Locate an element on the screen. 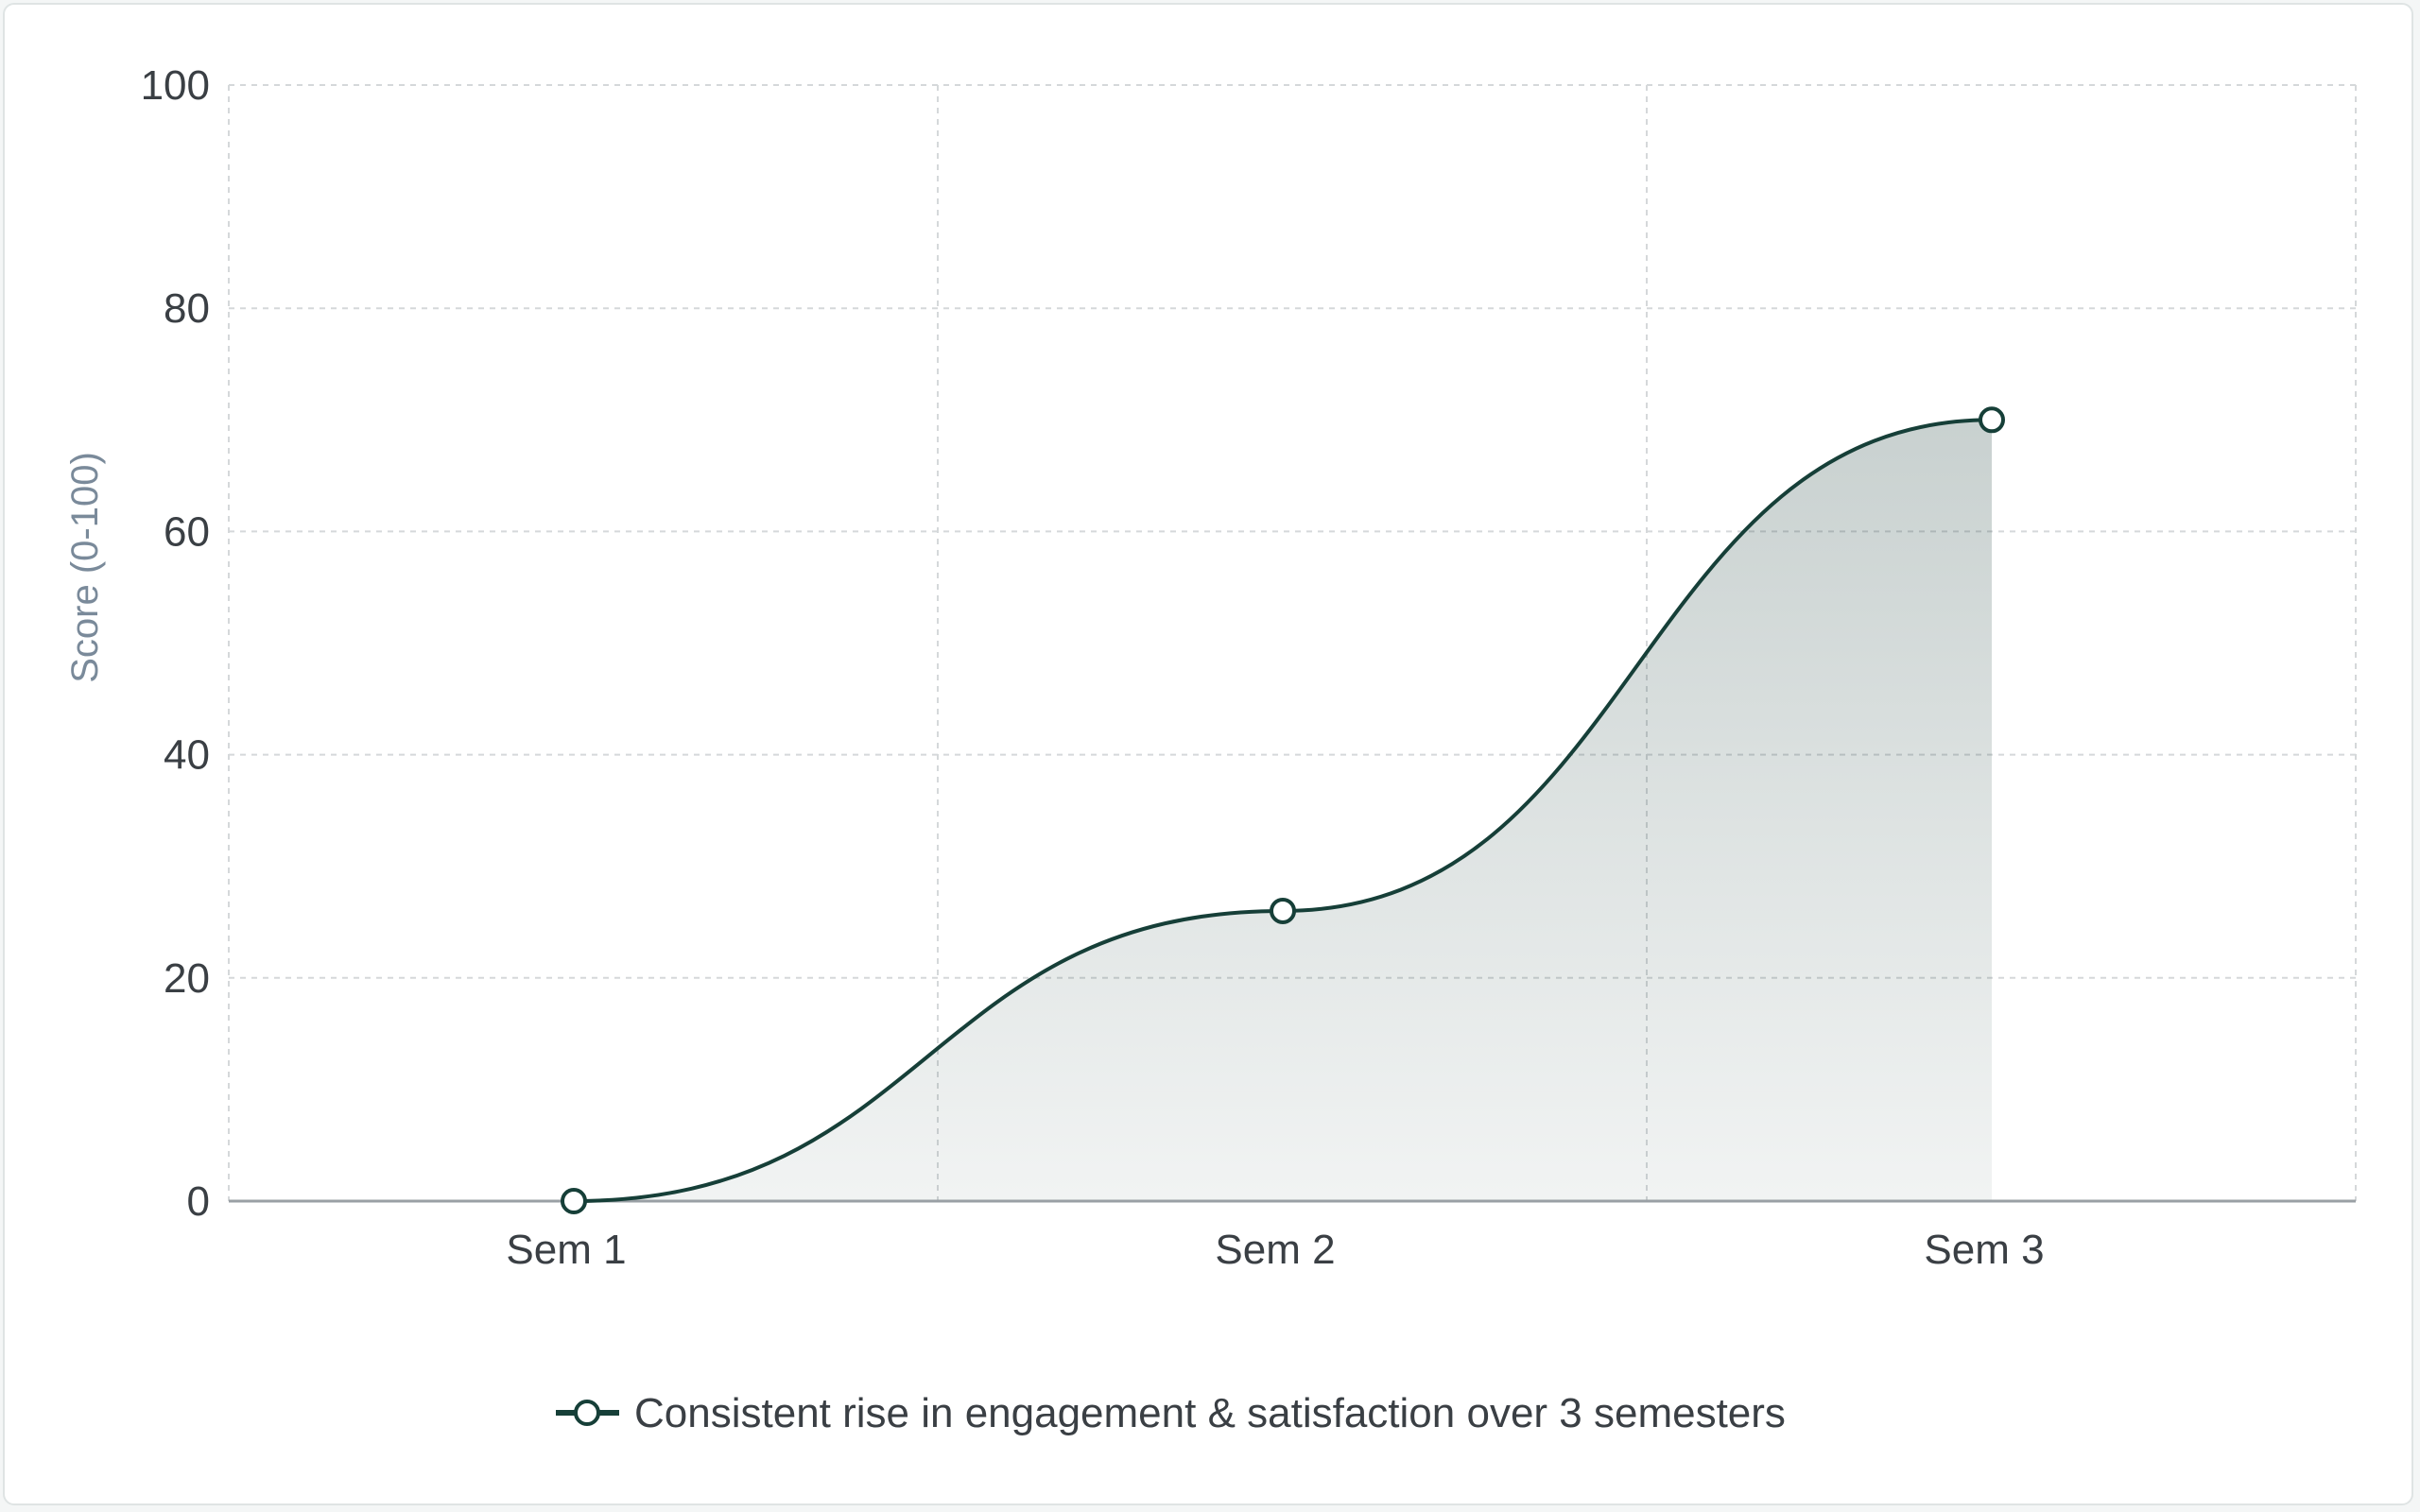 The width and height of the screenshot is (2420, 1512). y-tick-label: 60 is located at coordinates (187, 531).